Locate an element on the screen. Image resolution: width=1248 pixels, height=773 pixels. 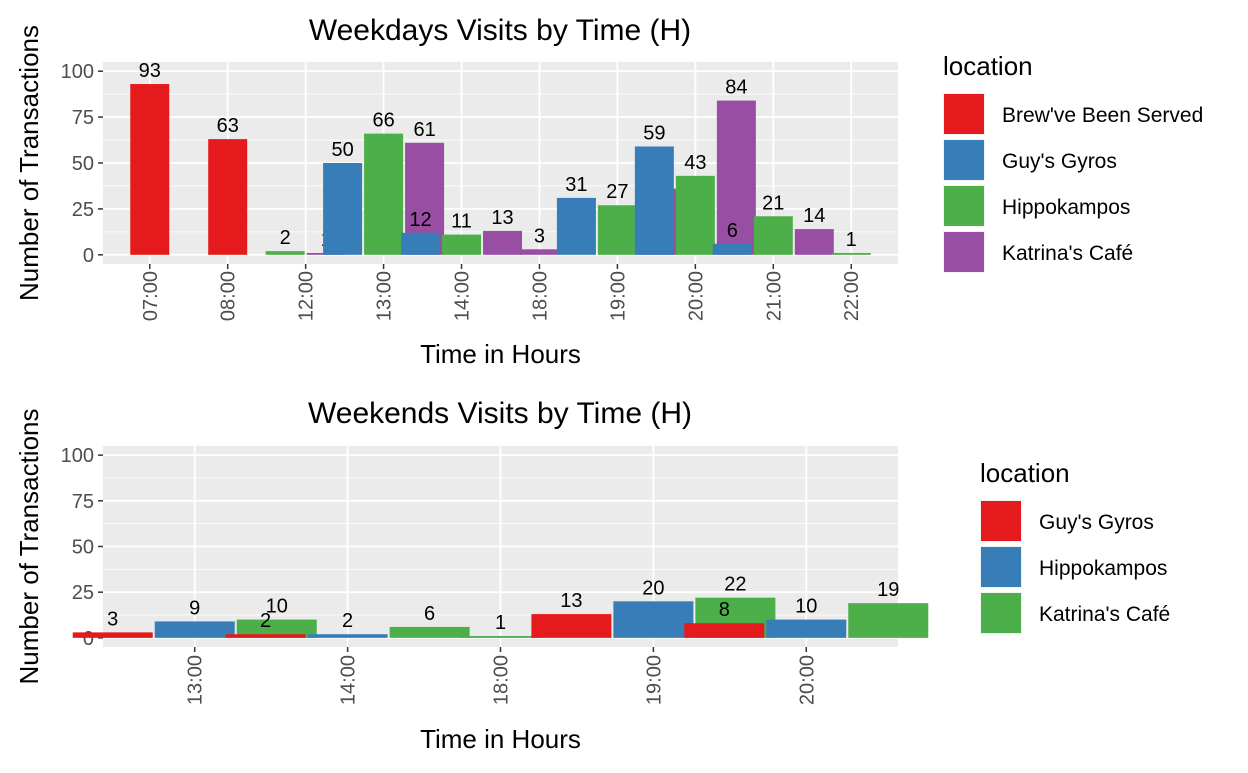
bar-data-label: 61 is located at coordinates (424, 130).